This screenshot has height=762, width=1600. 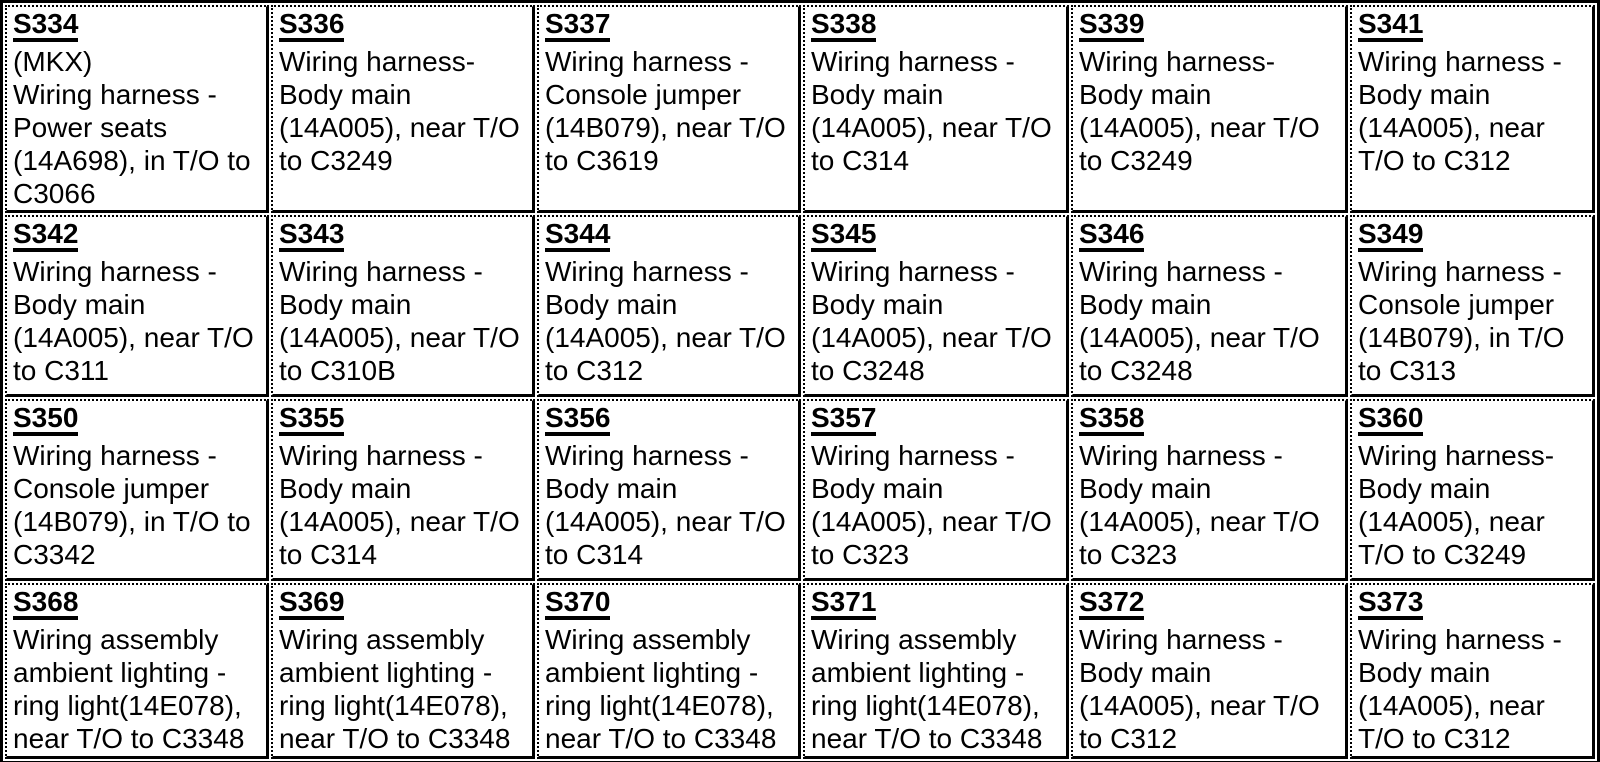 I want to click on splice-code-link: S369, so click(x=312, y=604).